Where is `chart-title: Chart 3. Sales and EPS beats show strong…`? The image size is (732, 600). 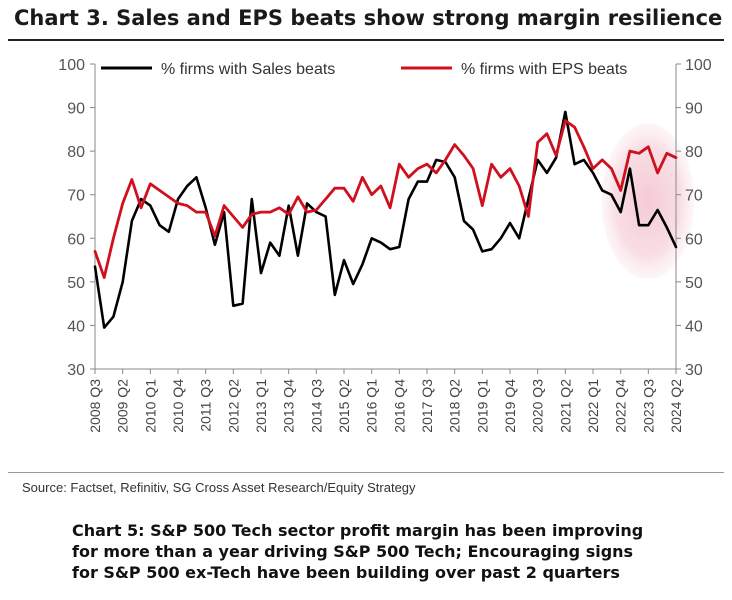
chart-title: Chart 3. Sales and EPS beats show strong… is located at coordinates (368, 18).